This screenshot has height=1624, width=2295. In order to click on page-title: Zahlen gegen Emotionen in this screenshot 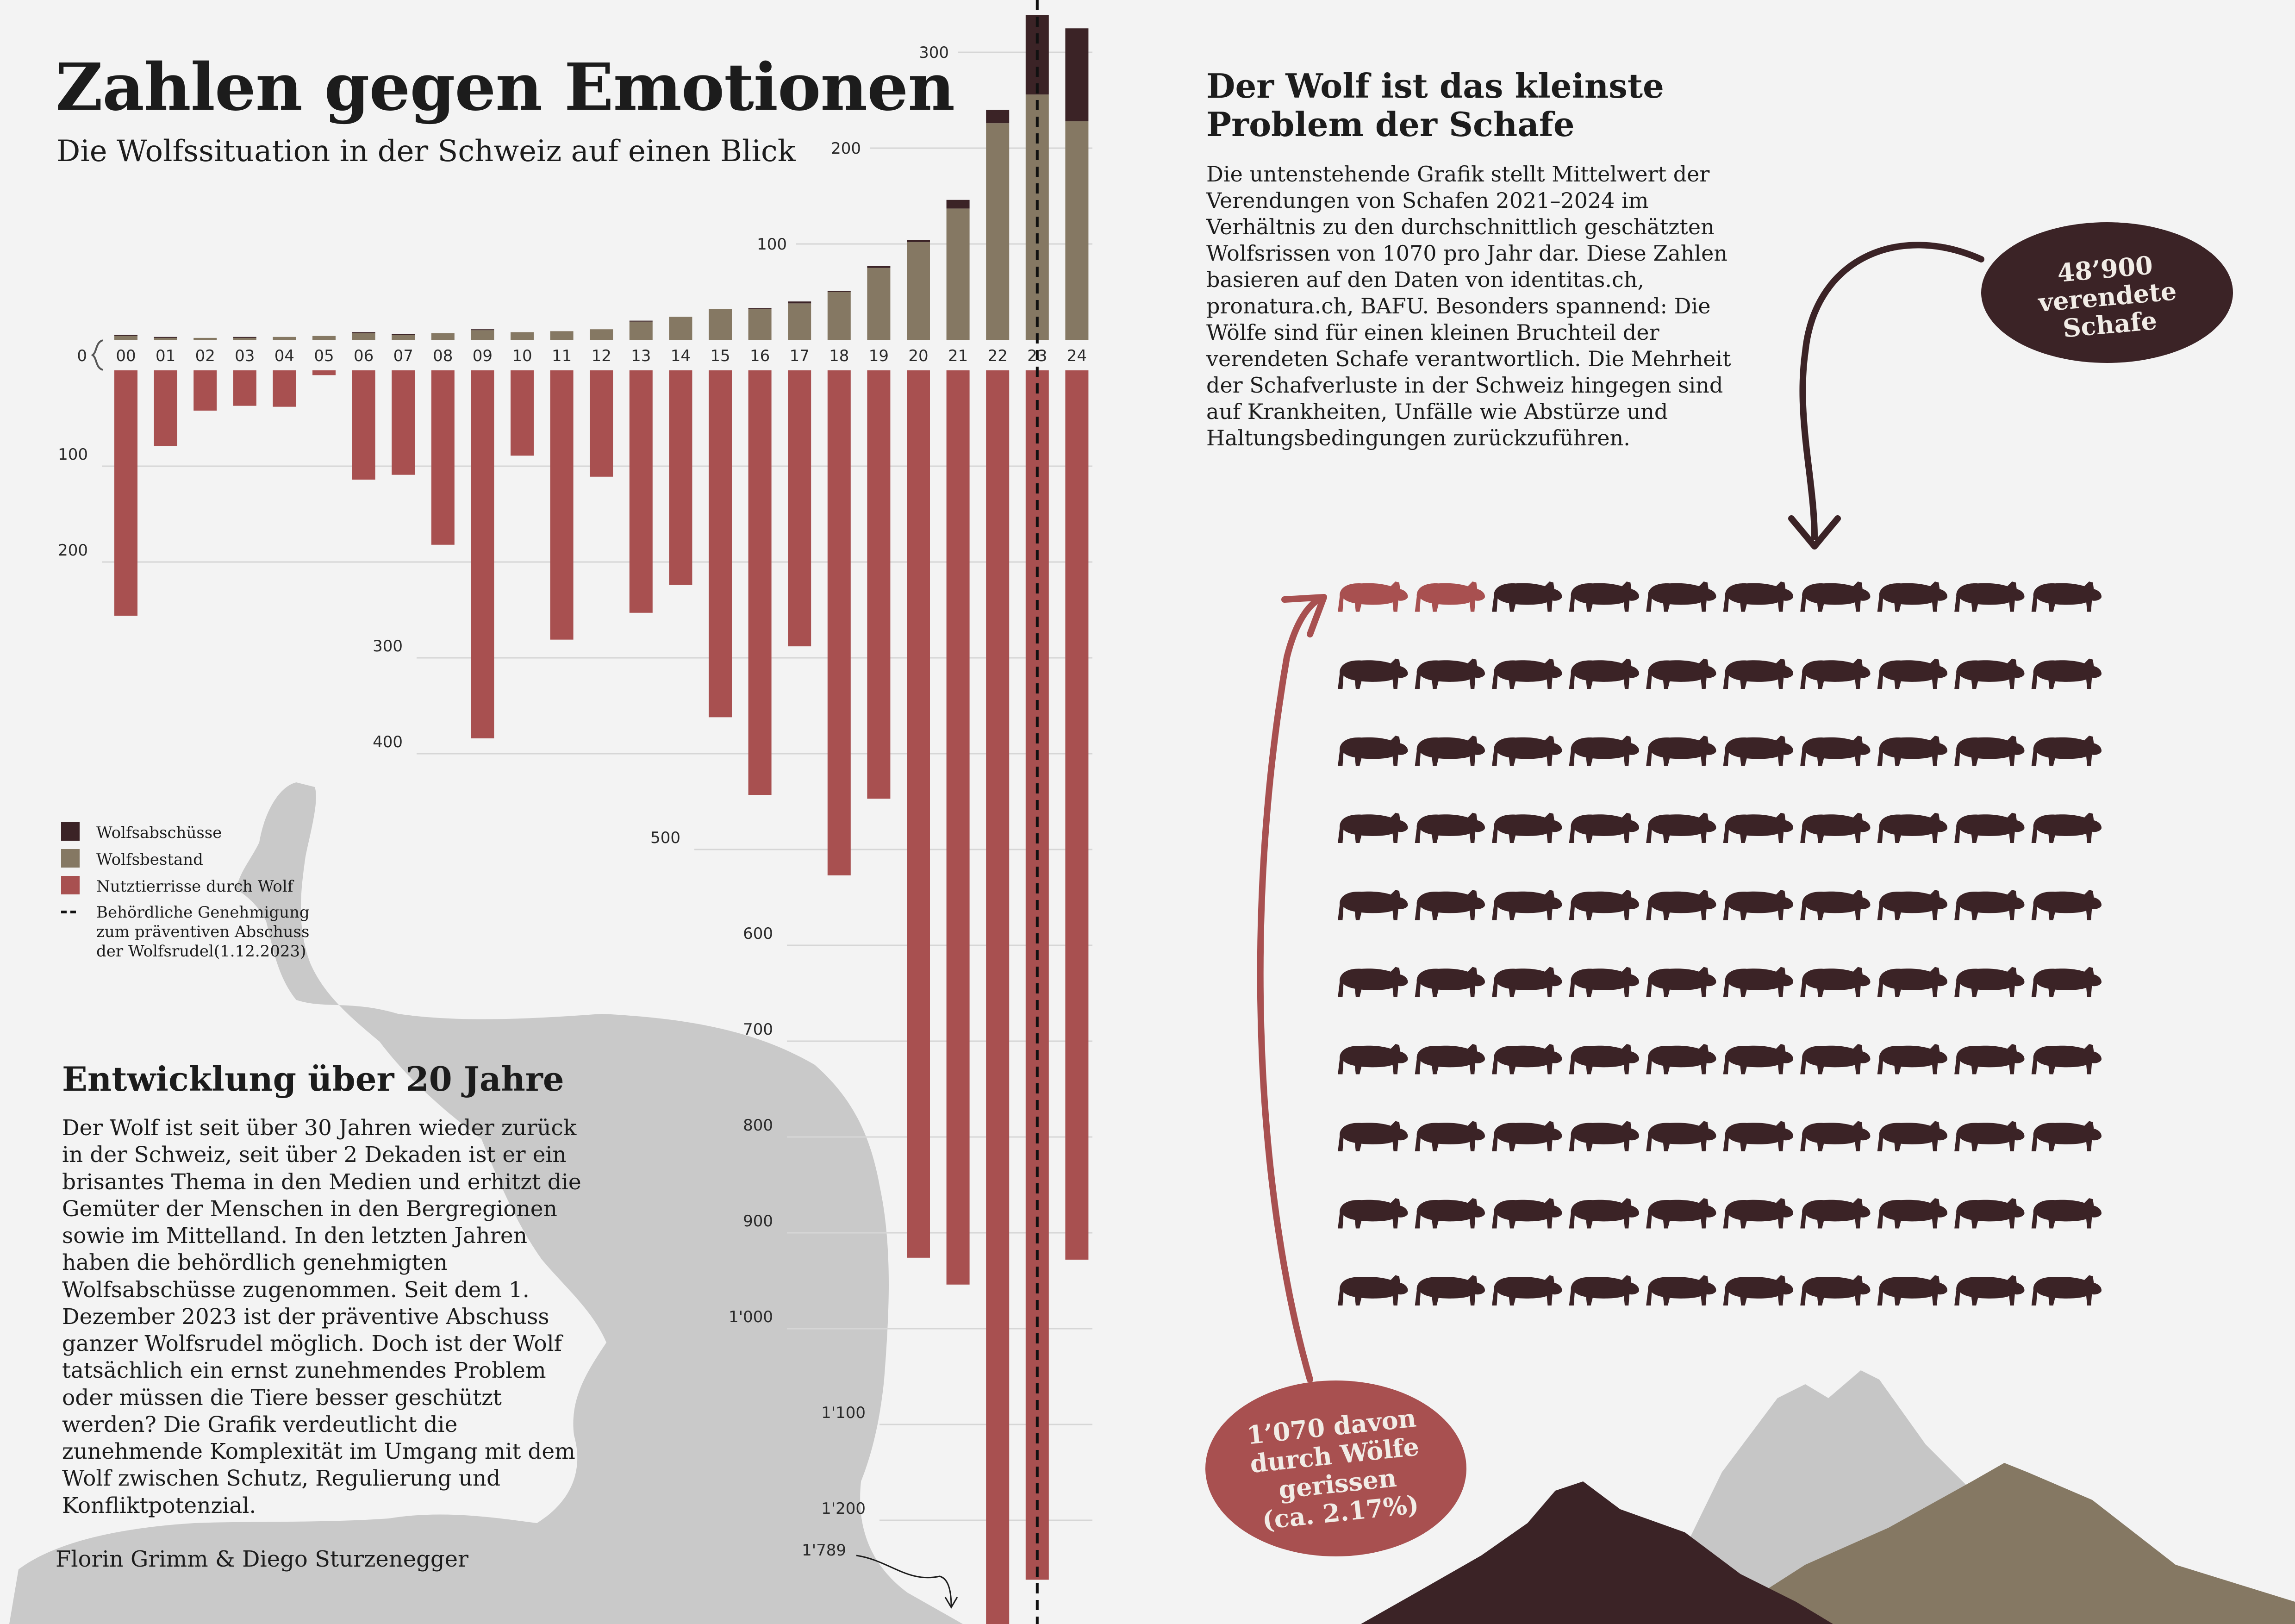, I will do `click(505, 87)`.